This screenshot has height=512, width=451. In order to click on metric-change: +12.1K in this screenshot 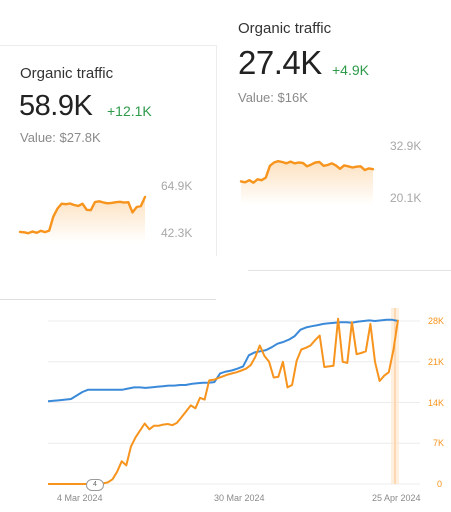, I will do `click(129, 111)`.